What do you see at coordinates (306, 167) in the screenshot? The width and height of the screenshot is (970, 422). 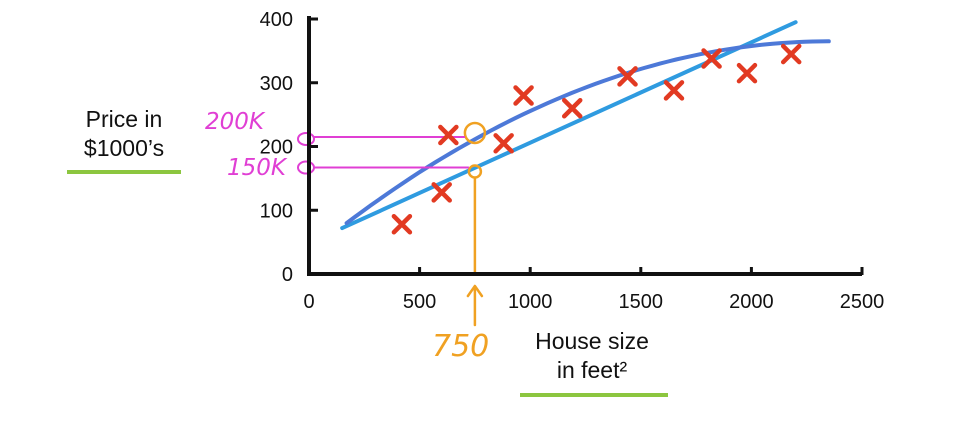 I see `readout-mark-150k` at bounding box center [306, 167].